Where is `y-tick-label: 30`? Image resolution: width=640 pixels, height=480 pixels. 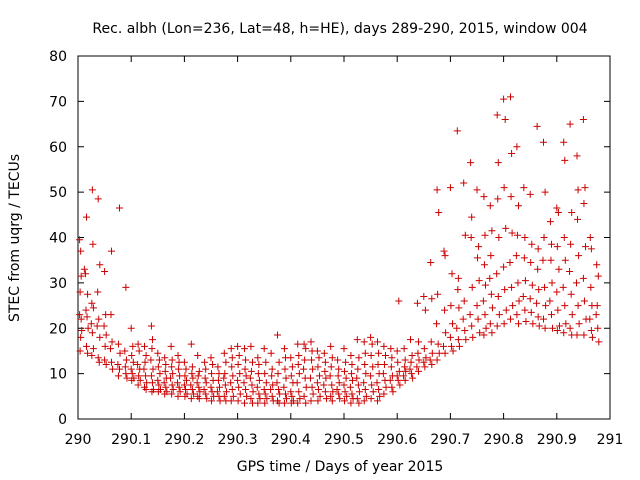
y-tick-label: 30 is located at coordinates (58, 284).